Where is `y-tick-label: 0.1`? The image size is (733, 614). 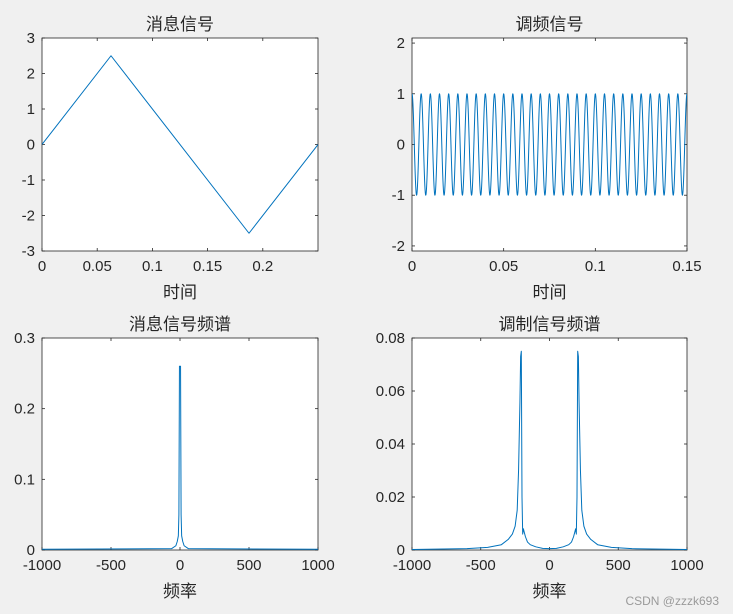 y-tick-label: 0.1 is located at coordinates (24, 479).